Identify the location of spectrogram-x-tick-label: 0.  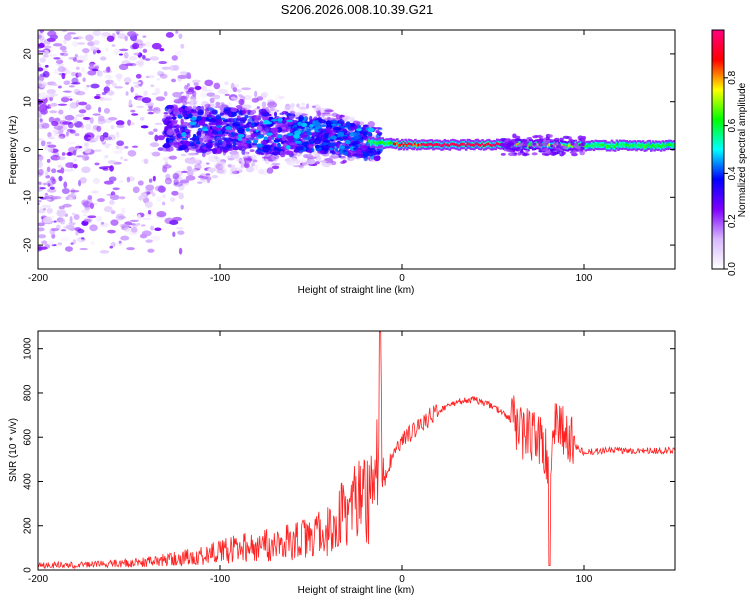
(402, 278).